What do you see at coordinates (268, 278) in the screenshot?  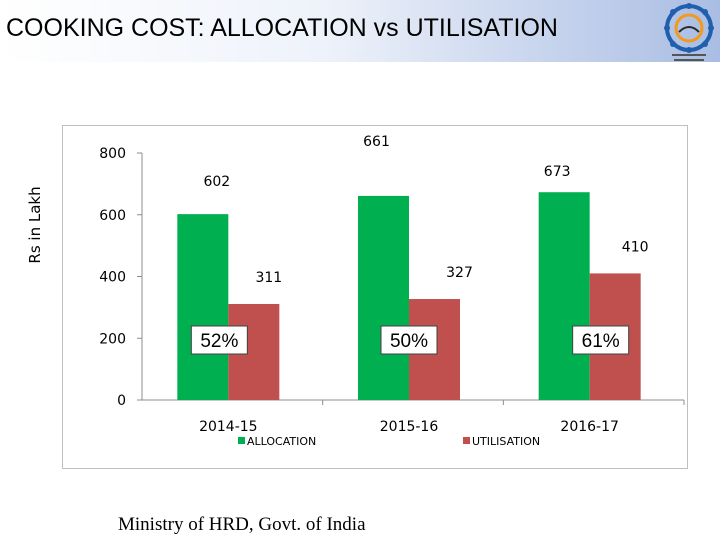 I see `utilisation-value-label: 311` at bounding box center [268, 278].